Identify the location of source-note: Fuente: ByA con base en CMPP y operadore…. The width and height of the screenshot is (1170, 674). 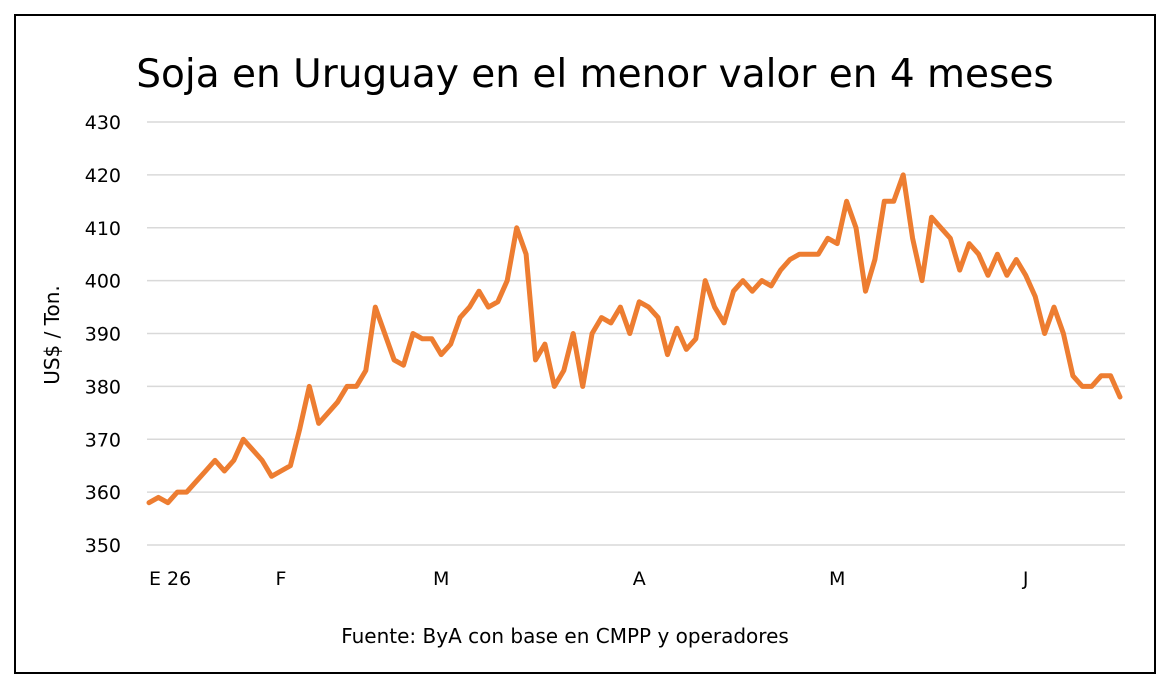
(565, 636).